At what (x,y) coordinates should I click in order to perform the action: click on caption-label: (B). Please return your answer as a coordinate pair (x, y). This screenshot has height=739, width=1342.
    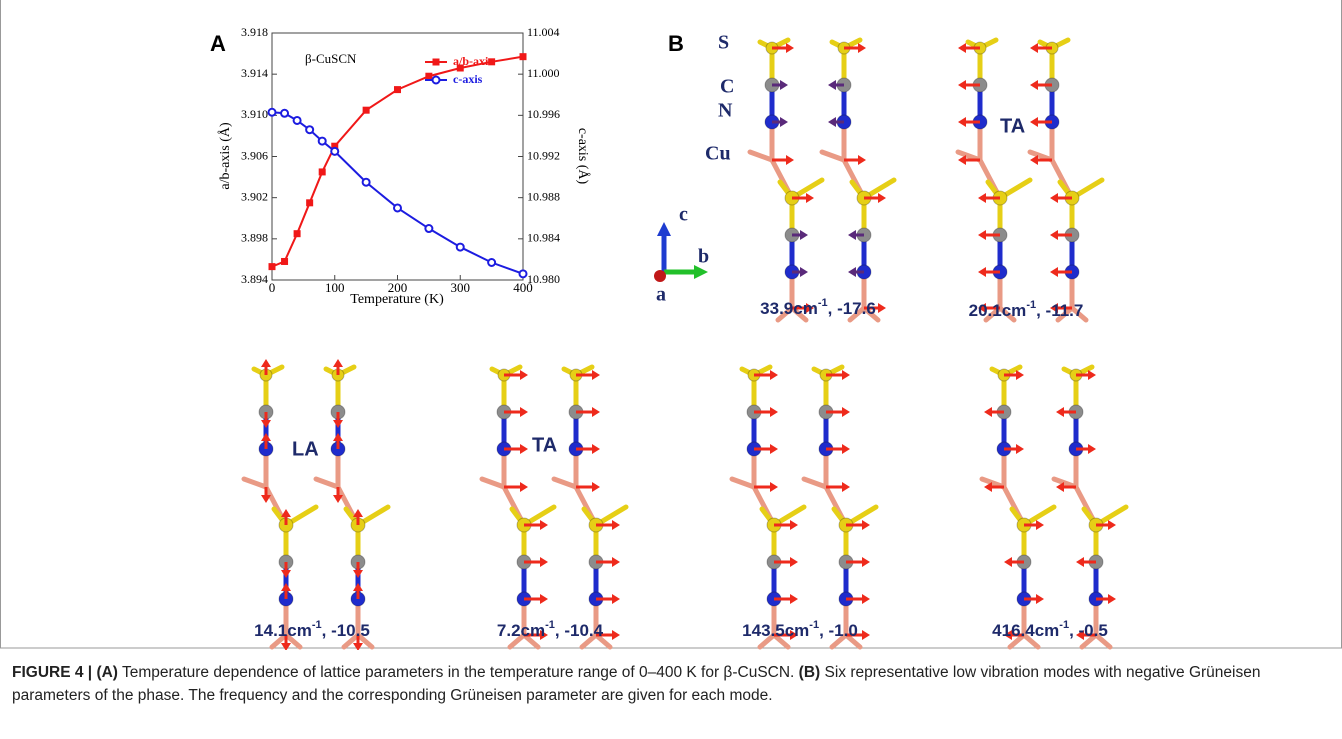
    Looking at the image, I should click on (809, 672).